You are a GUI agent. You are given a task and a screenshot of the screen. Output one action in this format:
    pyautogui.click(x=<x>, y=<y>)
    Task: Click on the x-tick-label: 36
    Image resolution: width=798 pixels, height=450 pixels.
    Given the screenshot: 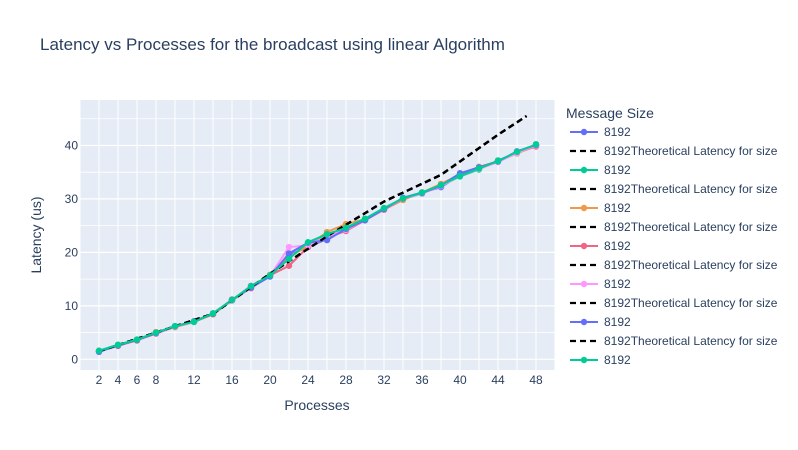 What is the action you would take?
    pyautogui.click(x=422, y=380)
    